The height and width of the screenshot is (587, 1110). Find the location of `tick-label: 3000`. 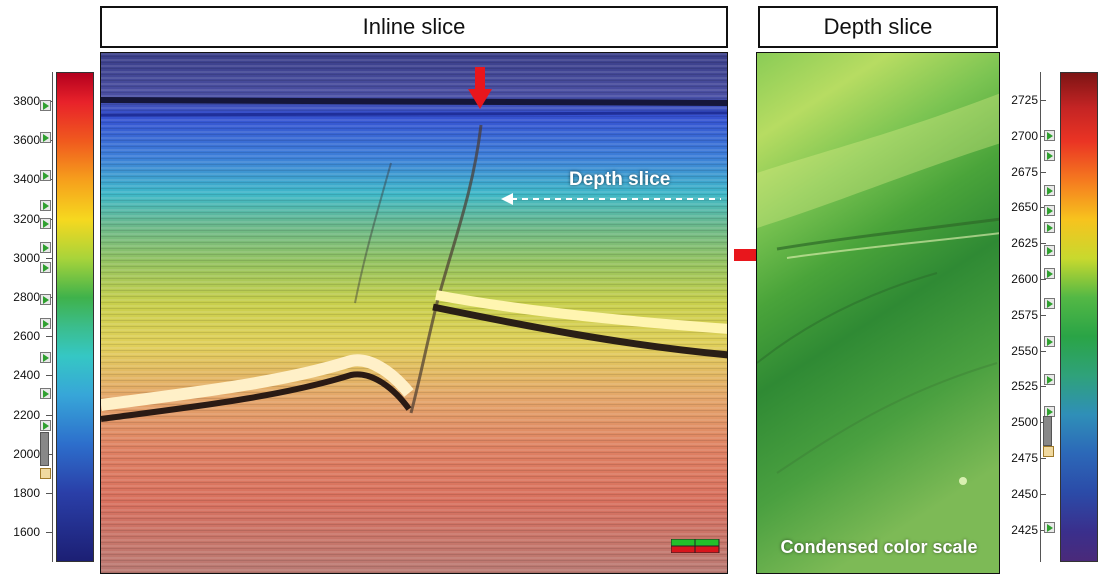

tick-label: 3000 is located at coordinates (26, 257).